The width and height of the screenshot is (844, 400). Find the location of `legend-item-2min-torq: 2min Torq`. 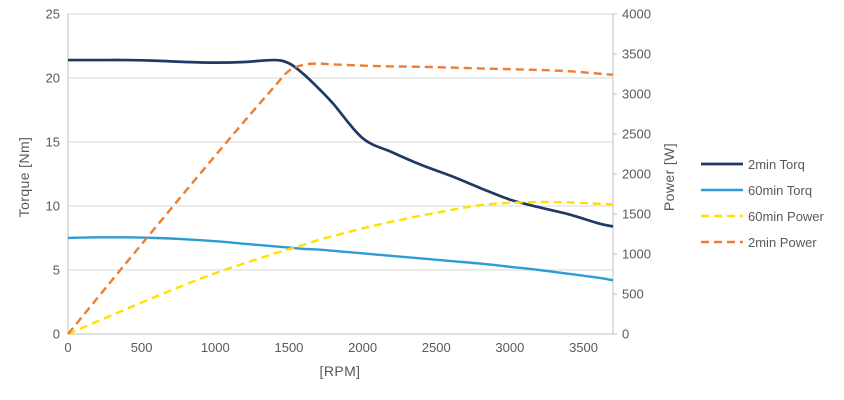

legend-item-2min-torq: 2min Torq is located at coordinates (762, 164).